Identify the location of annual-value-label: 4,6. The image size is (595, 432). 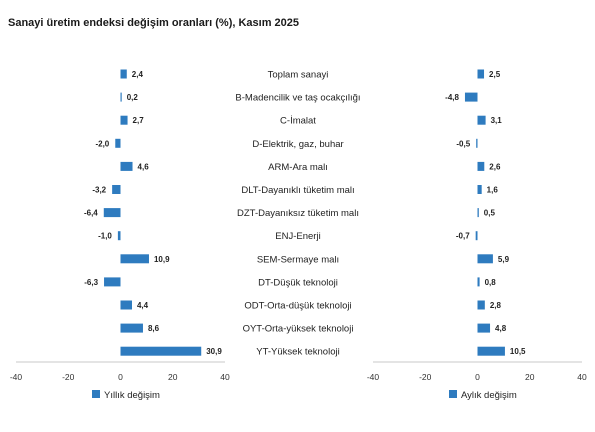
(144, 166).